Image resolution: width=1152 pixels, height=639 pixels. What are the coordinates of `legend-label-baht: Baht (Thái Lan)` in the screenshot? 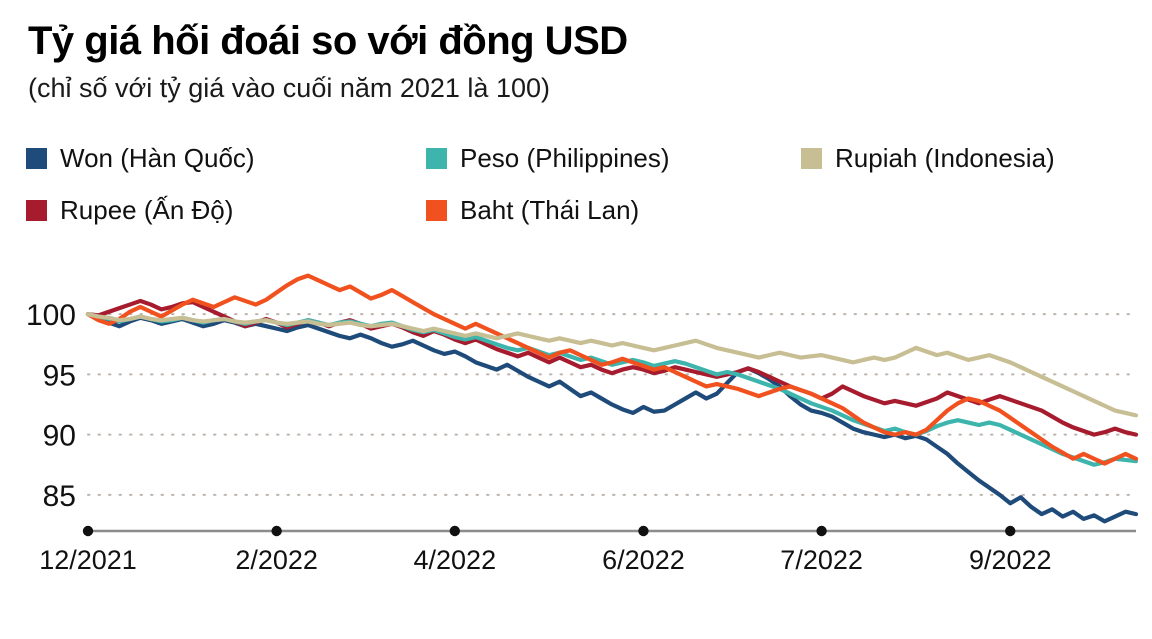 It's located at (550, 210).